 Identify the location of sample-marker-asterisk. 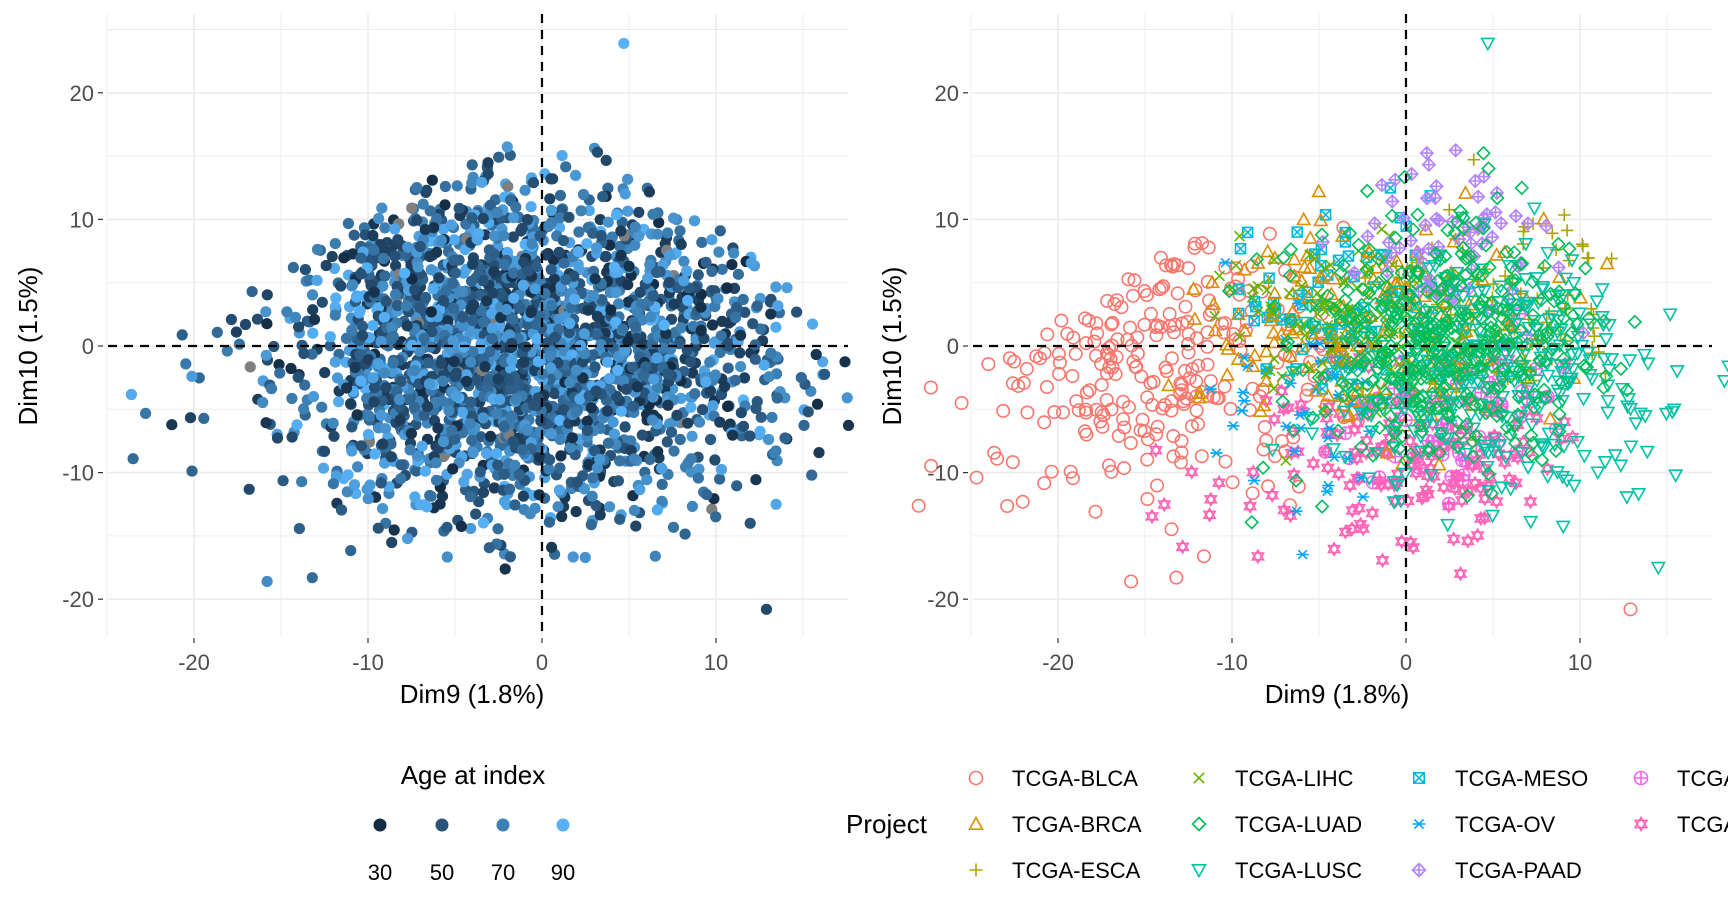
(1363, 497).